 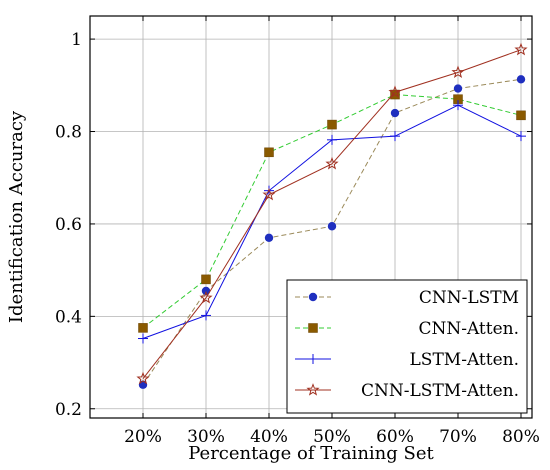 I want to click on legend-box, so click(x=407, y=346).